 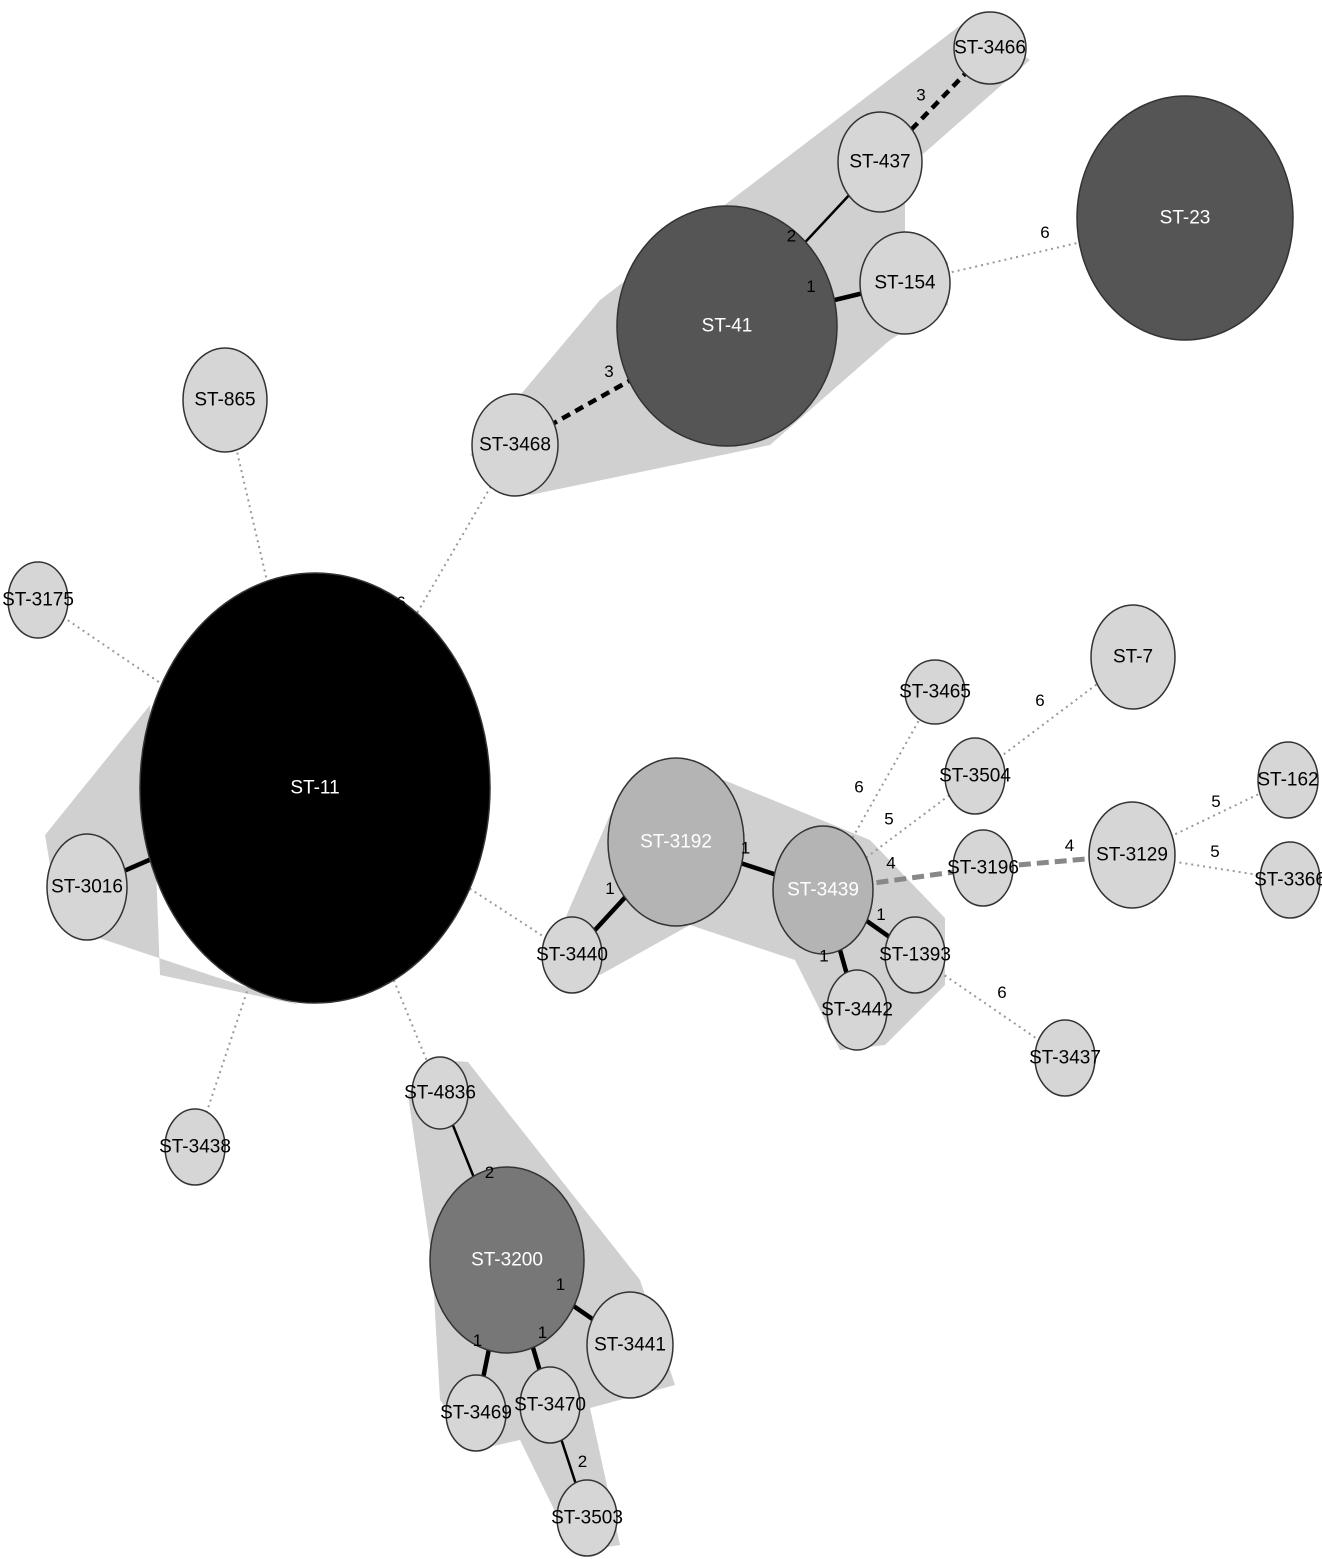 I want to click on node-st-3129: ST-3129, so click(x=1132, y=855).